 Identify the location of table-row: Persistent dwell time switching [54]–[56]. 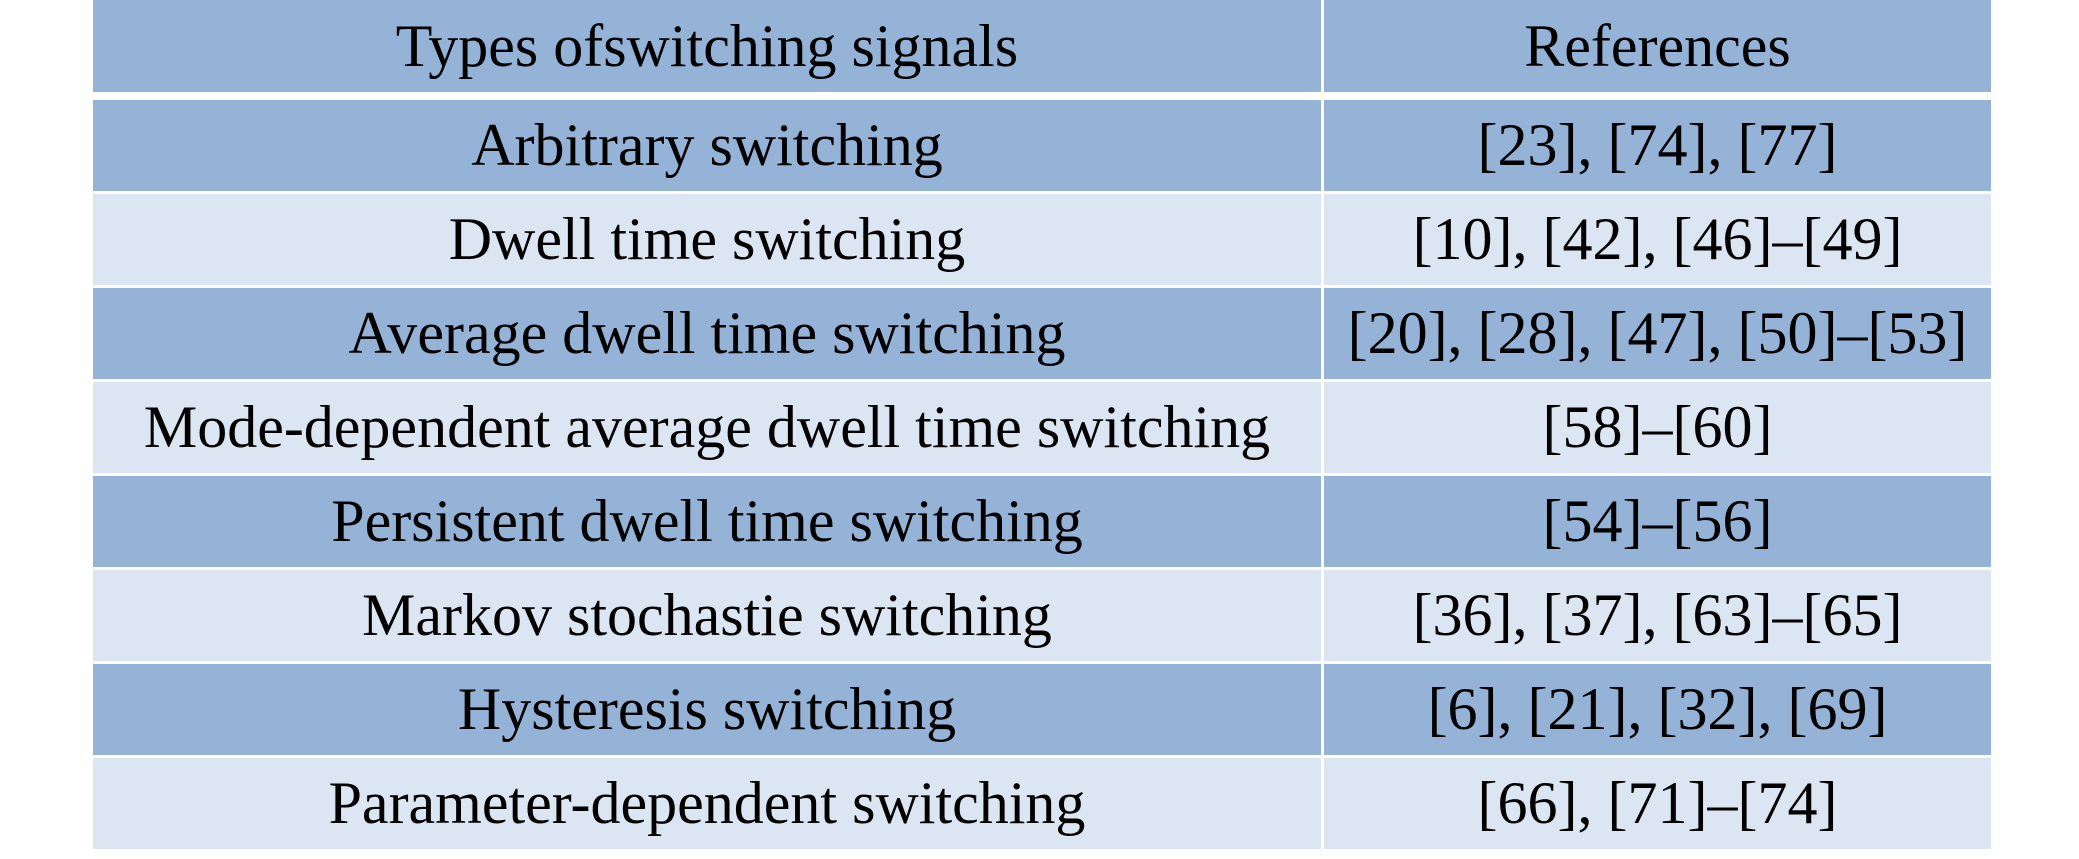
(1042, 521).